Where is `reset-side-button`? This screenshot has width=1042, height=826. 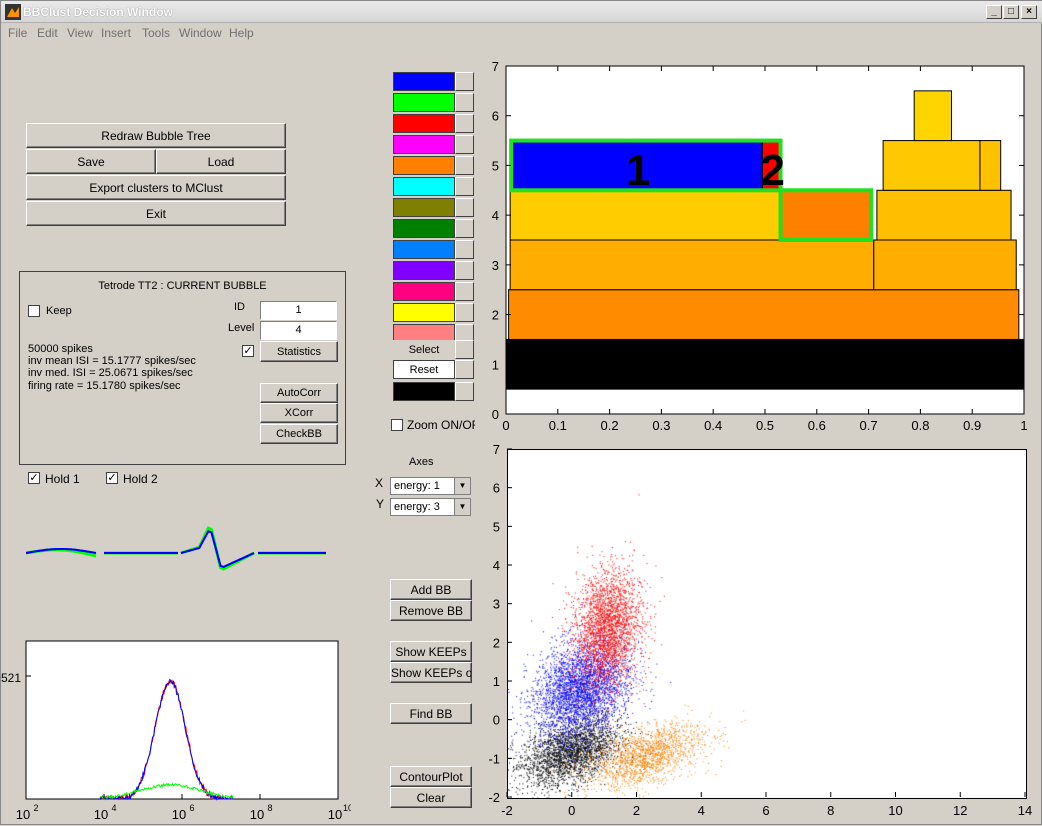
reset-side-button is located at coordinates (464, 369).